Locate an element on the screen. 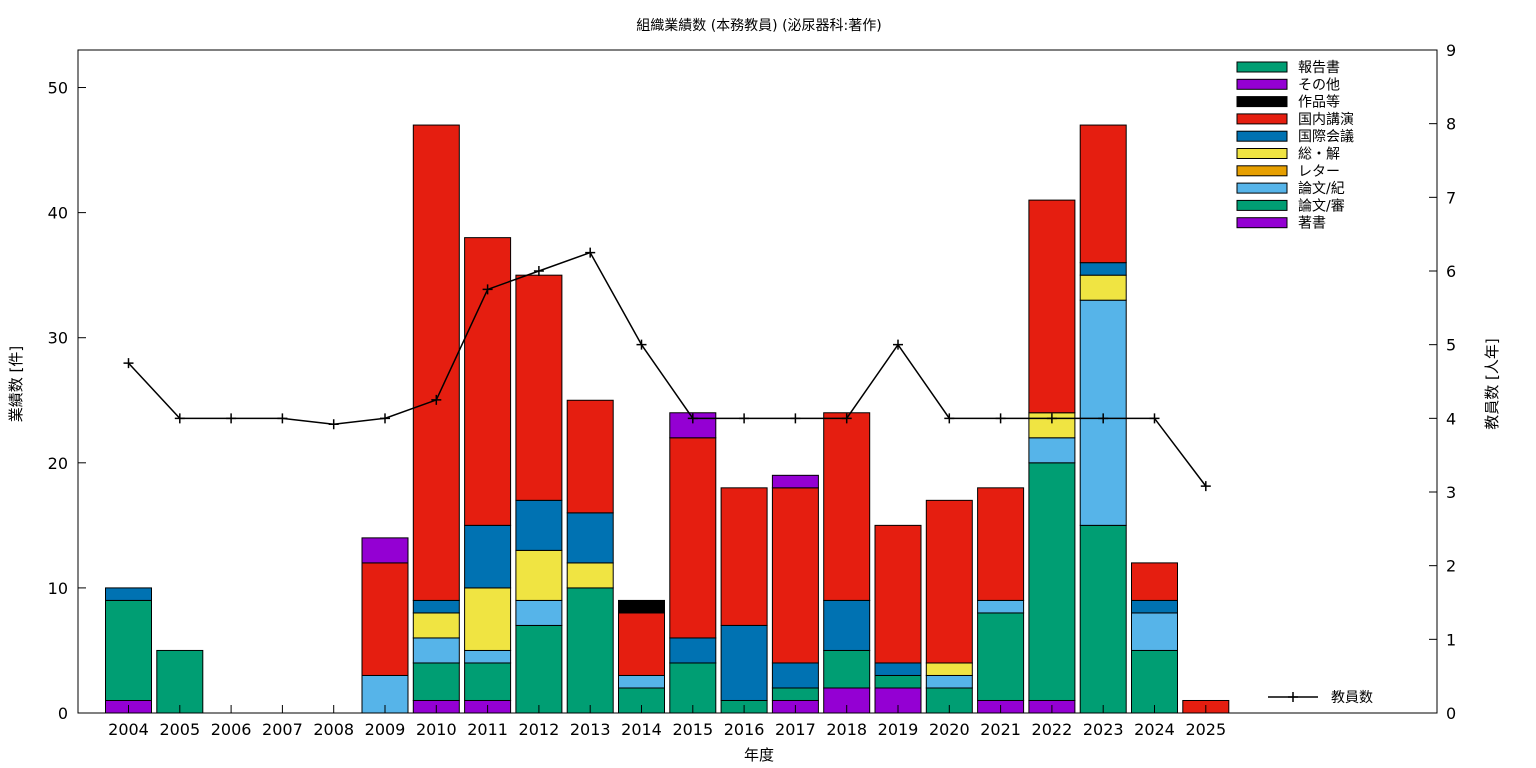 This screenshot has height=768, width=1536. x-tick-label: 2018 is located at coordinates (846, 729).